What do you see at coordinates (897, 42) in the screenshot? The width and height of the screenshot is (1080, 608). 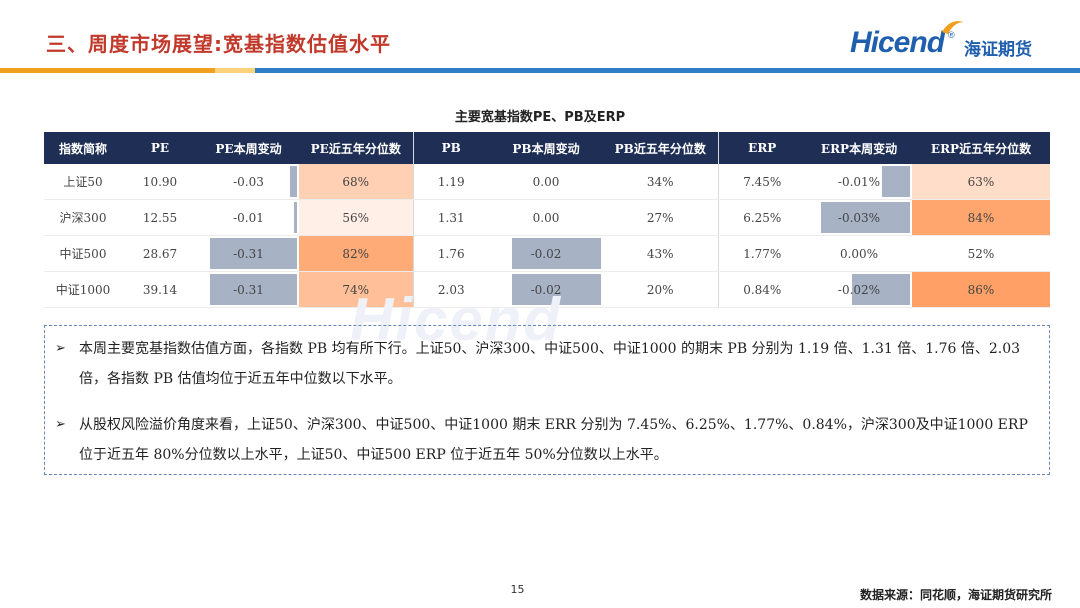 I see `logo-brand: Hicend` at bounding box center [897, 42].